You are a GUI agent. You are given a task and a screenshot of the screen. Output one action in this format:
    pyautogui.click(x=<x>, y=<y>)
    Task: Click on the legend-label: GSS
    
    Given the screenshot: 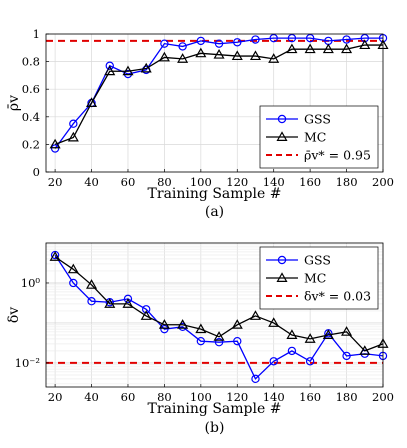 What is the action you would take?
    pyautogui.click(x=317, y=119)
    